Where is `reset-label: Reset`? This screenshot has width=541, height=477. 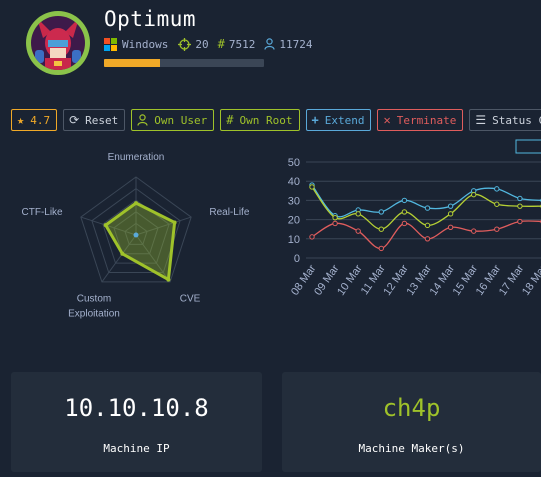 reset-label: Reset is located at coordinates (102, 120).